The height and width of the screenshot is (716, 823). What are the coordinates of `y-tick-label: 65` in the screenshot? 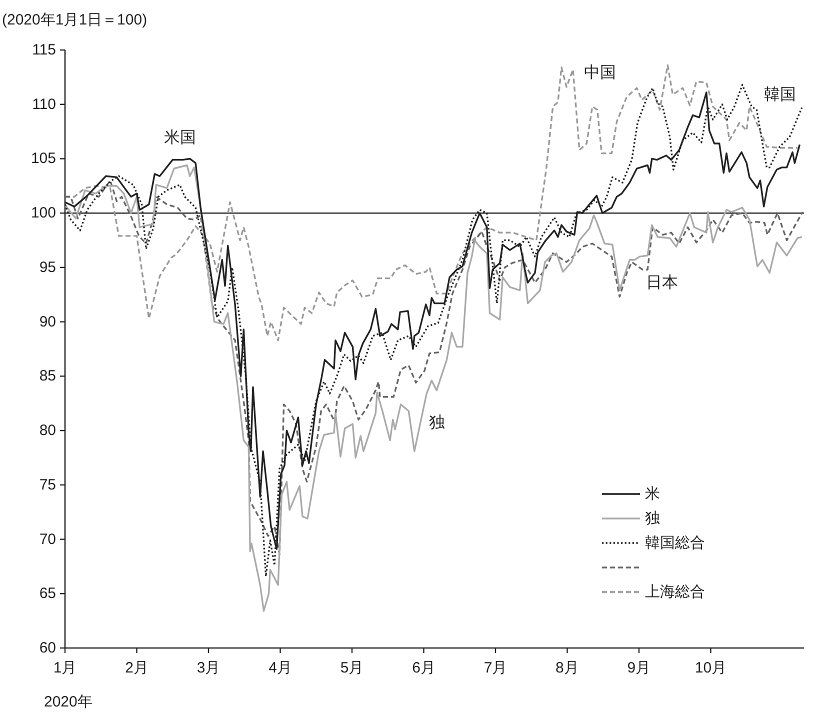 It's located at (47, 593).